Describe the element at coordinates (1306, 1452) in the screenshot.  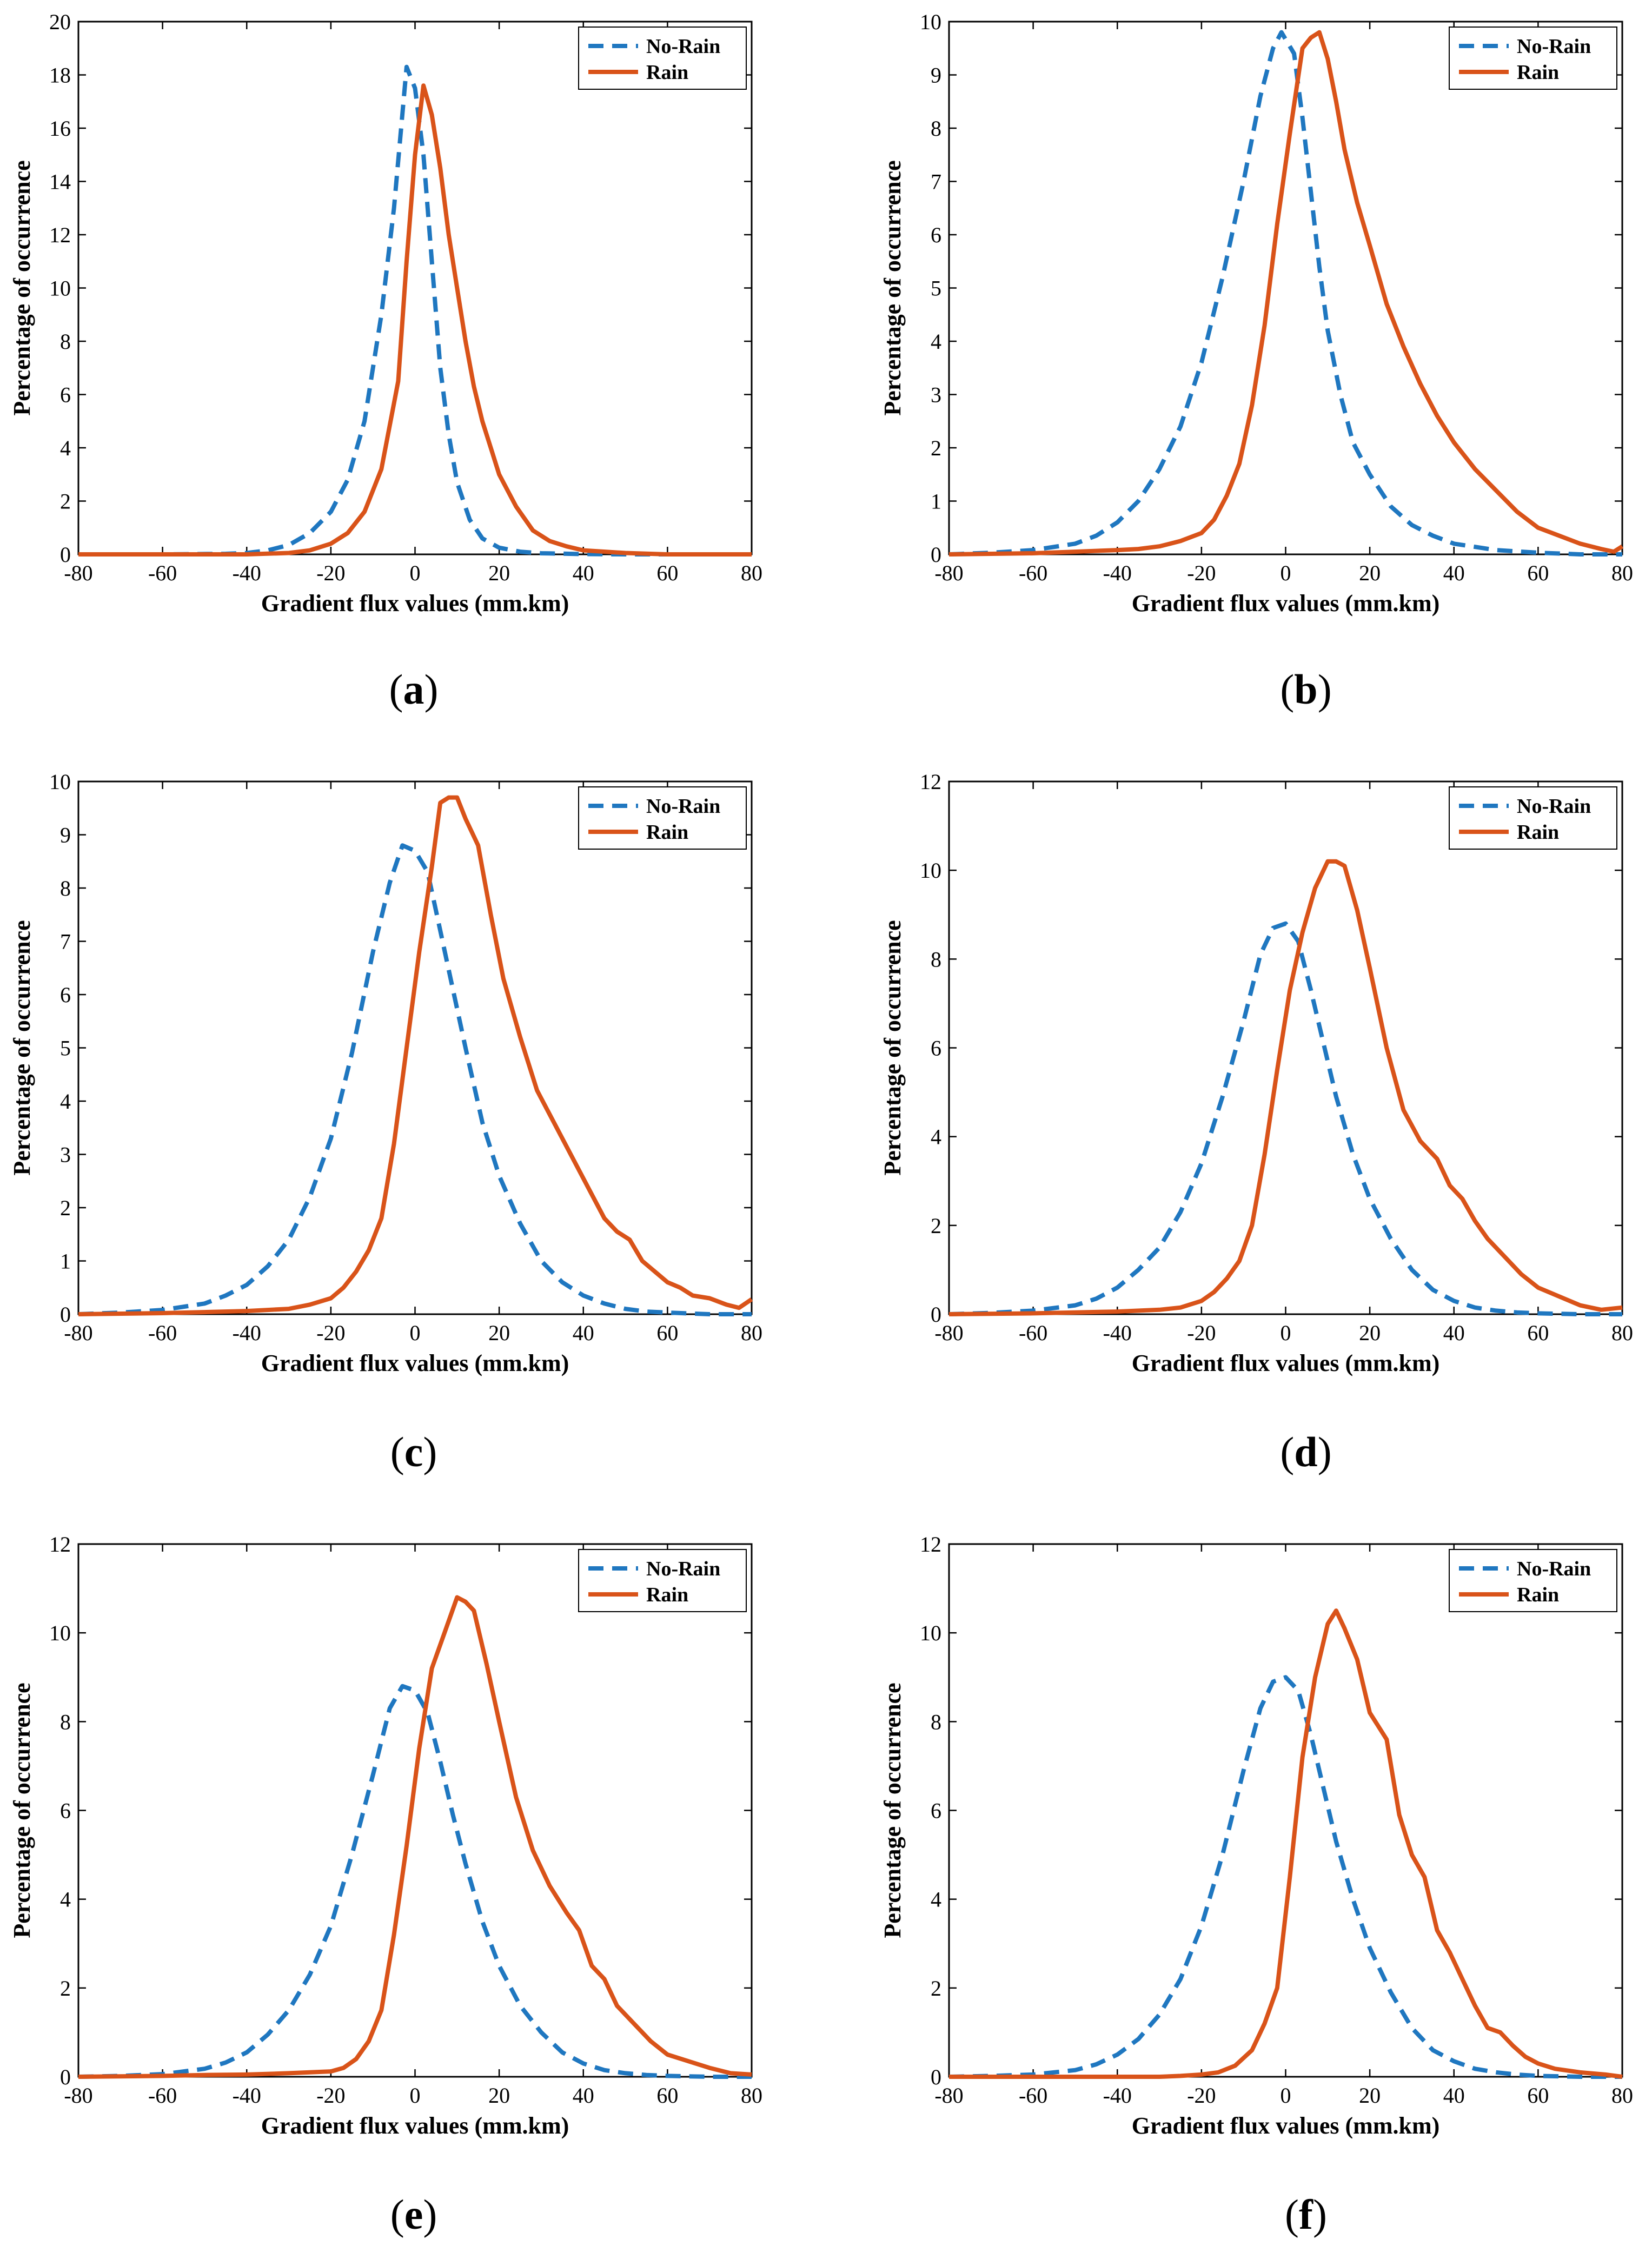
I see `caption-d: (d)` at that location.